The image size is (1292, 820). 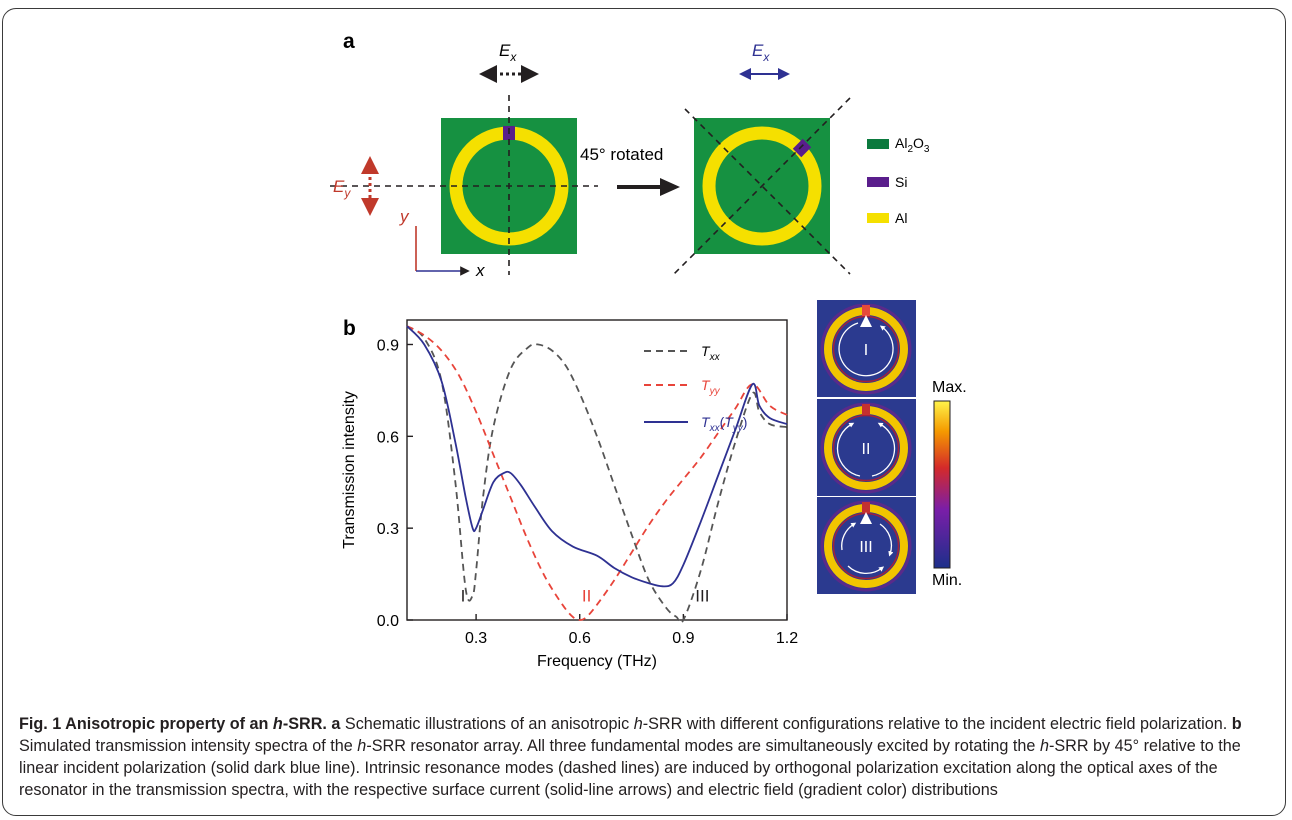 I want to click on field-map-1: I, so click(x=866, y=348).